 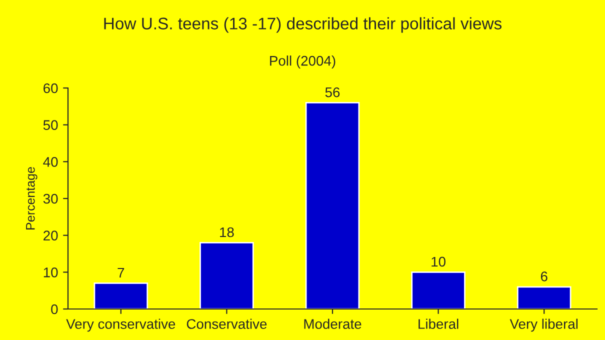 What do you see at coordinates (50, 199) in the screenshot?
I see `y-tick-label: 30` at bounding box center [50, 199].